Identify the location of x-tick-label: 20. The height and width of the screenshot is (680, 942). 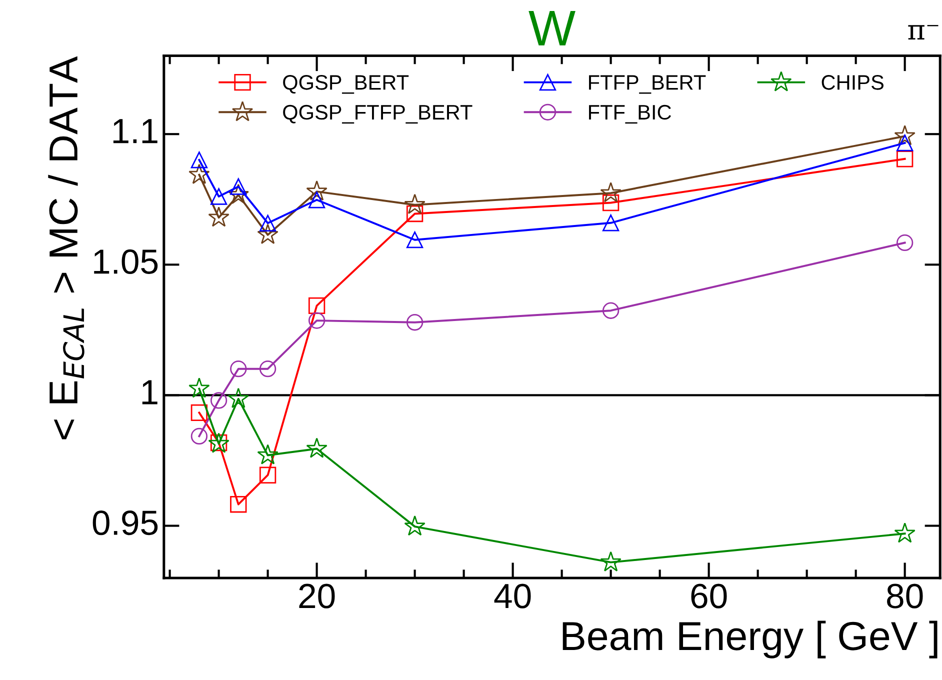
(317, 596).